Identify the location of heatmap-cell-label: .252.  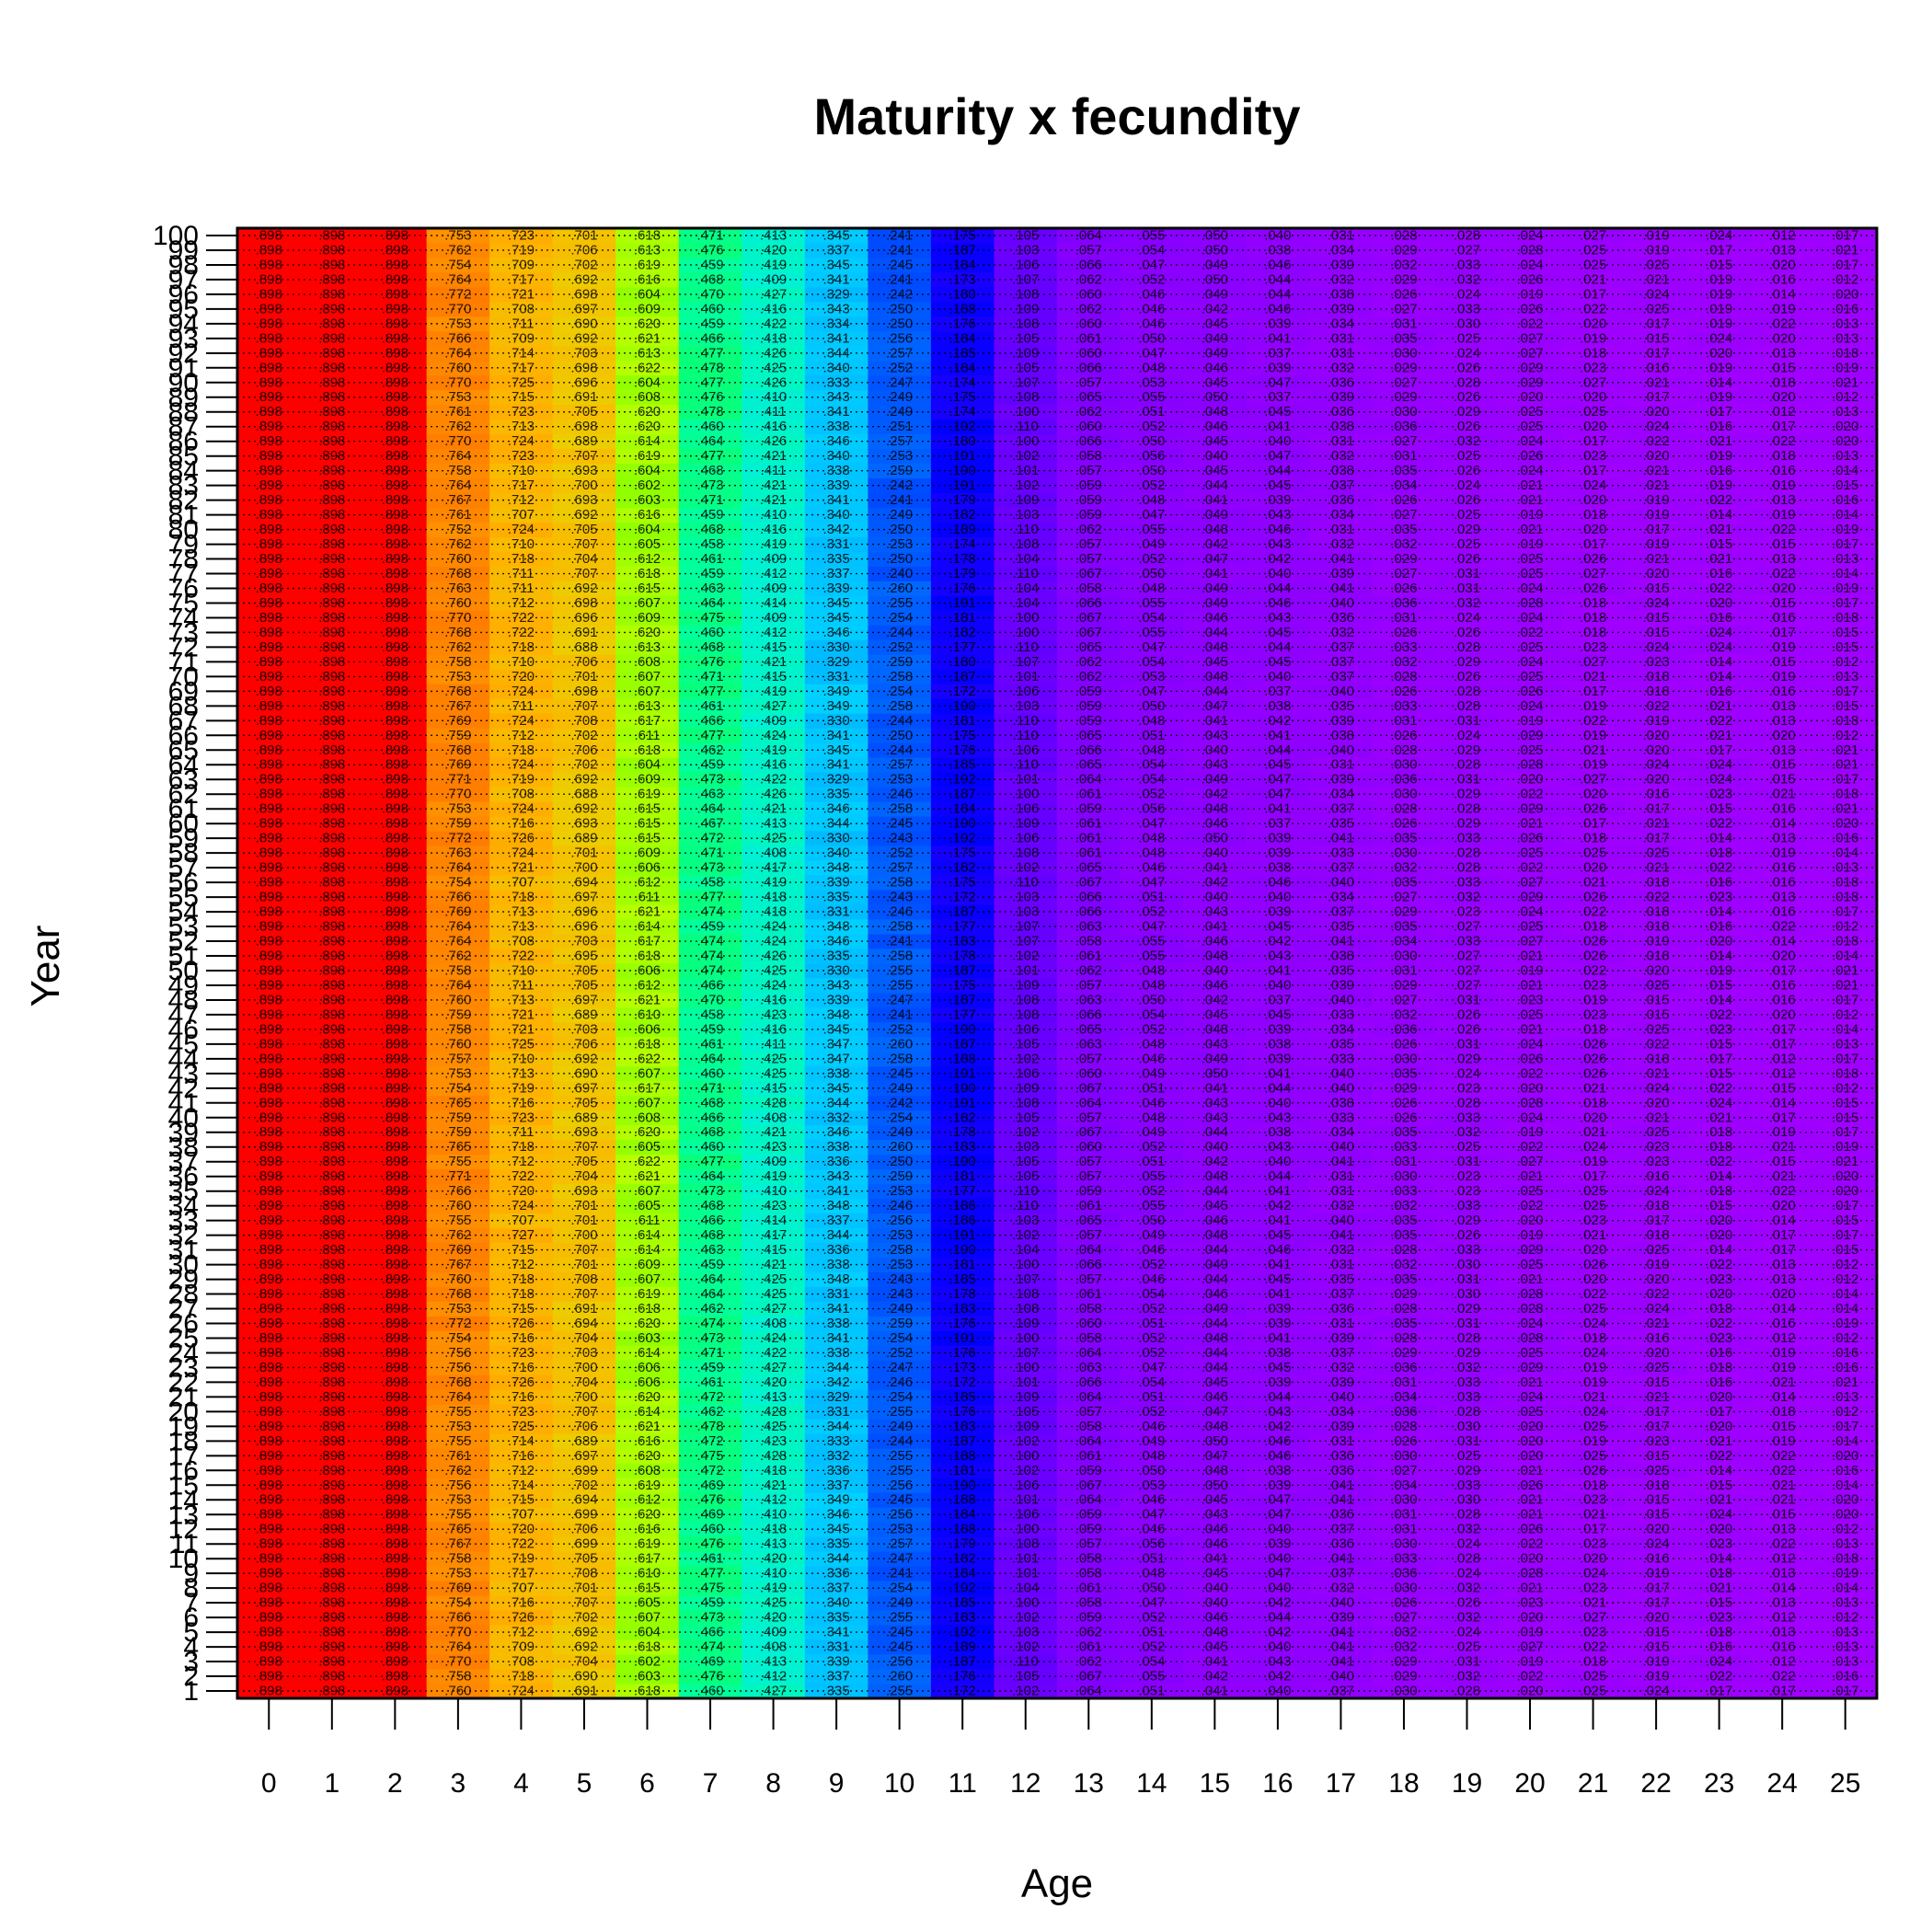
(899, 1029).